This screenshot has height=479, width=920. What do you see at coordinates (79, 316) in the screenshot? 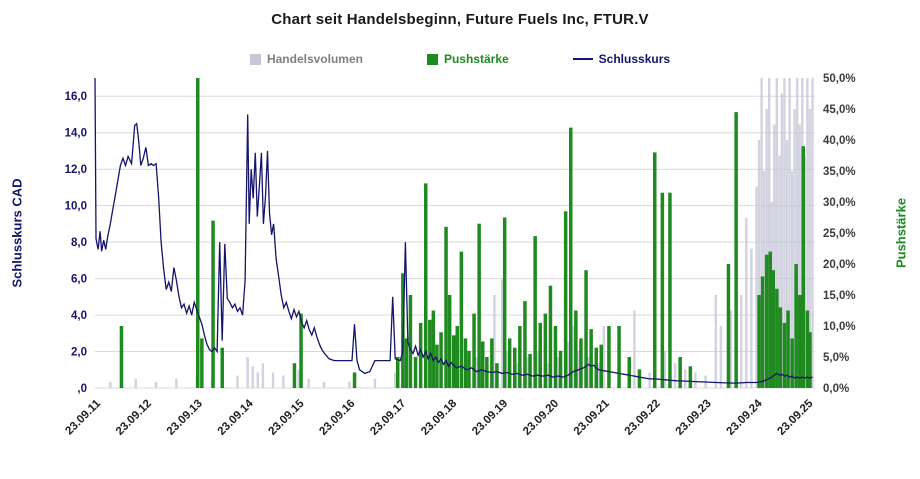
I see `svg-text: 4,0` at bounding box center [79, 316].